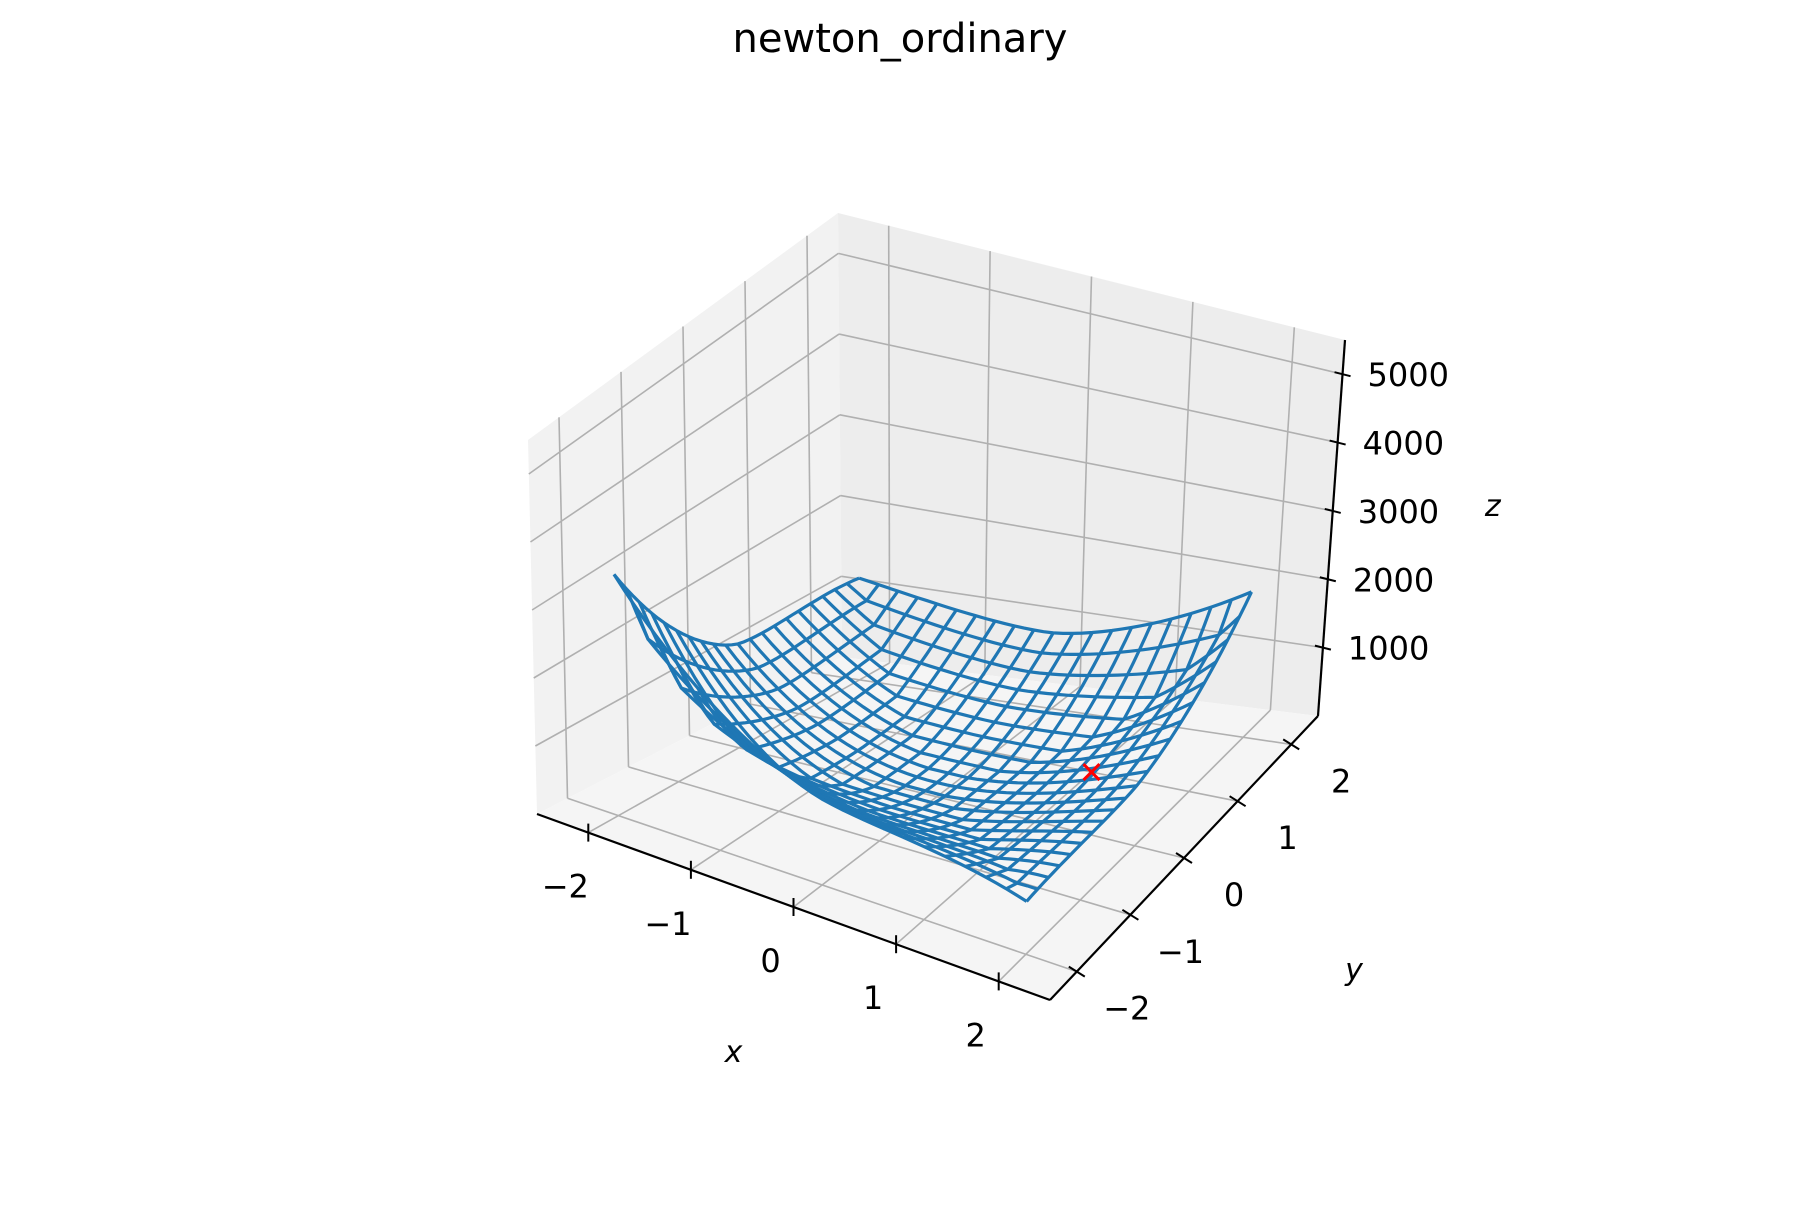 The image size is (1800, 1205). What do you see at coordinates (1354, 970) in the screenshot?
I see `y-axis-label: y` at bounding box center [1354, 970].